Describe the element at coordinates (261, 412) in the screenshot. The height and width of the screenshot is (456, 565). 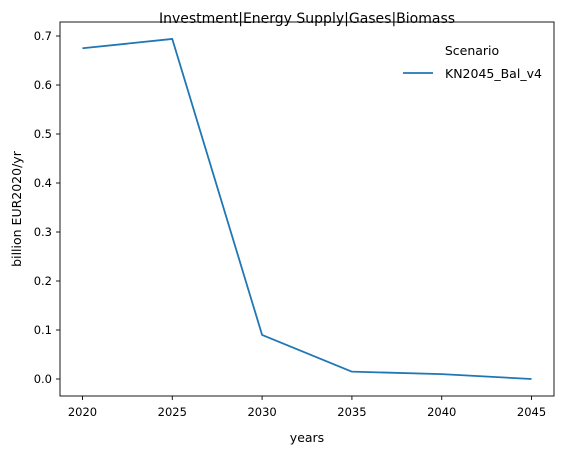
I see `x-tick-label: 2030` at that location.